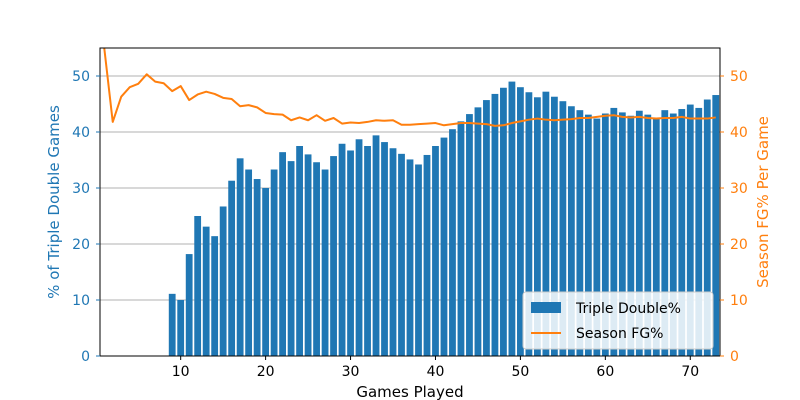 The image size is (800, 400). Describe the element at coordinates (739, 245) in the screenshot. I see `y-right-tick-label: 20` at that location.